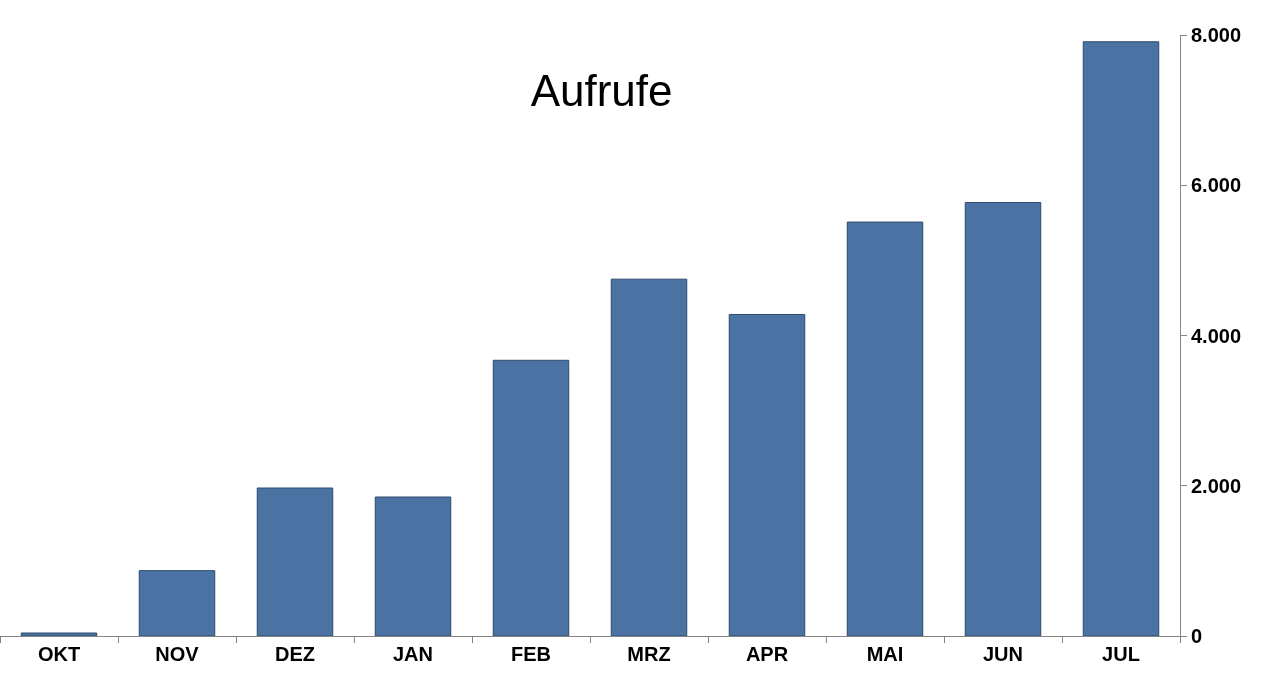  I want to click on x-tick-label: JUN, so click(1003, 654).